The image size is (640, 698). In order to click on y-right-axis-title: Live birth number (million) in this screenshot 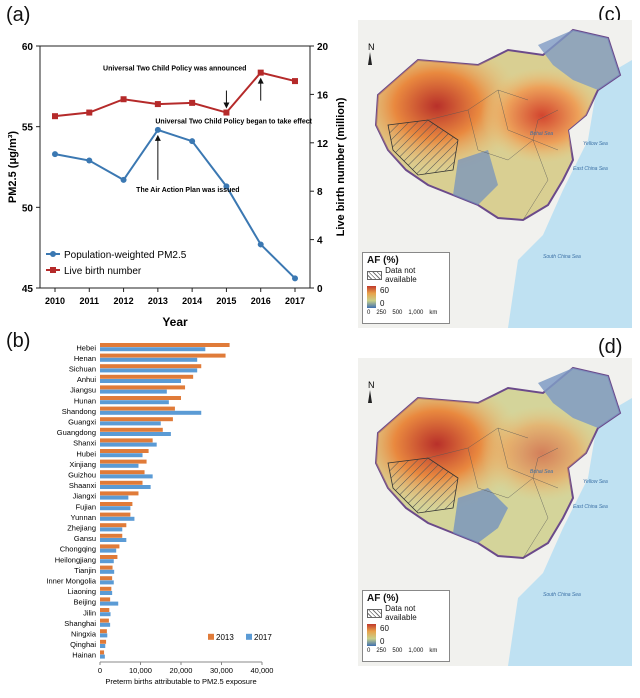, I will do `click(341, 166)`.